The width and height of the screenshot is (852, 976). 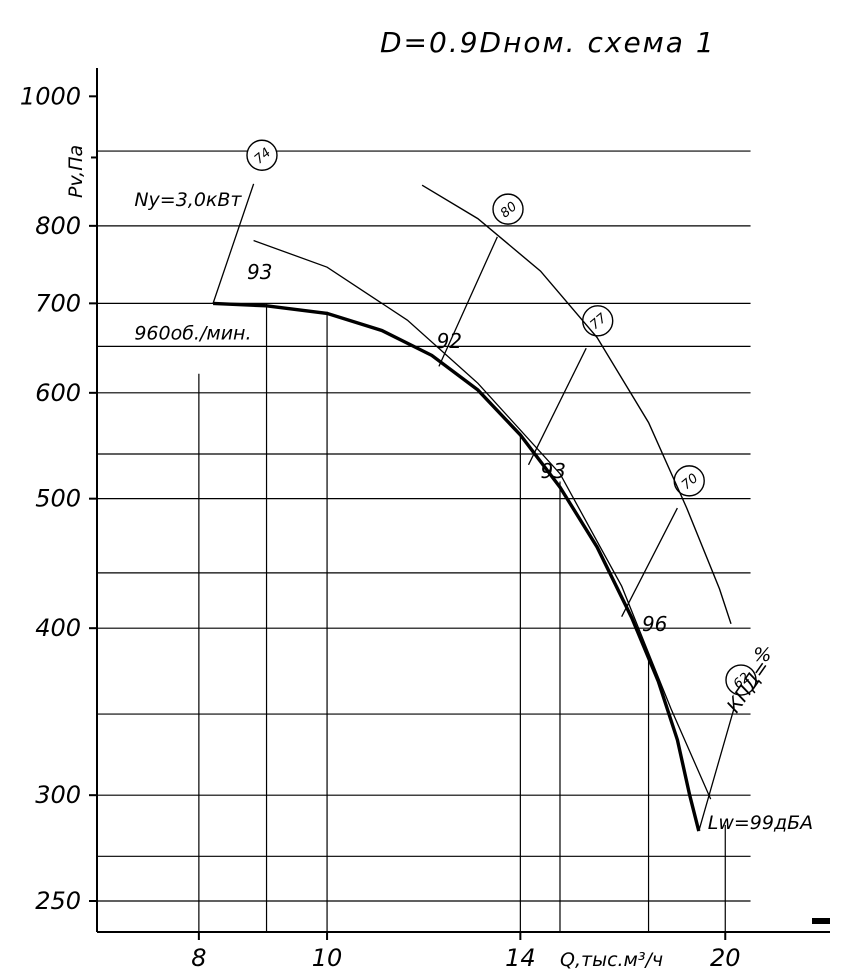 I want to click on y-tick-label: 400, so click(x=58, y=628).